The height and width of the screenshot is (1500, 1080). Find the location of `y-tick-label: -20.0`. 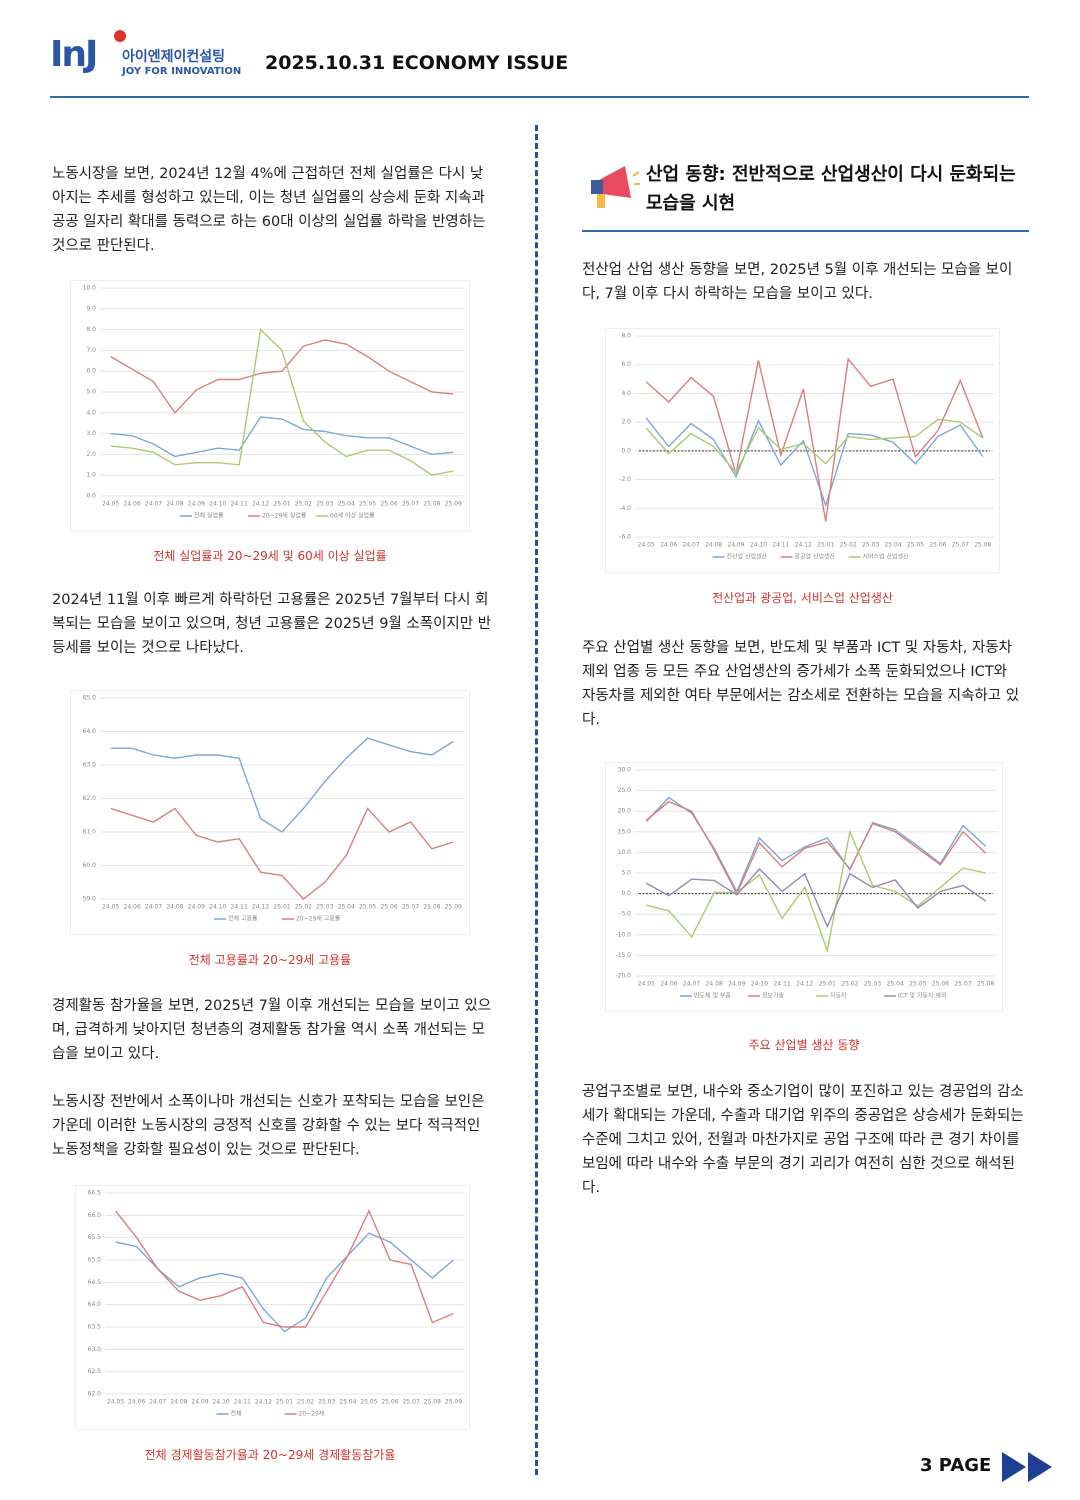

y-tick-label: -20.0 is located at coordinates (623, 976).